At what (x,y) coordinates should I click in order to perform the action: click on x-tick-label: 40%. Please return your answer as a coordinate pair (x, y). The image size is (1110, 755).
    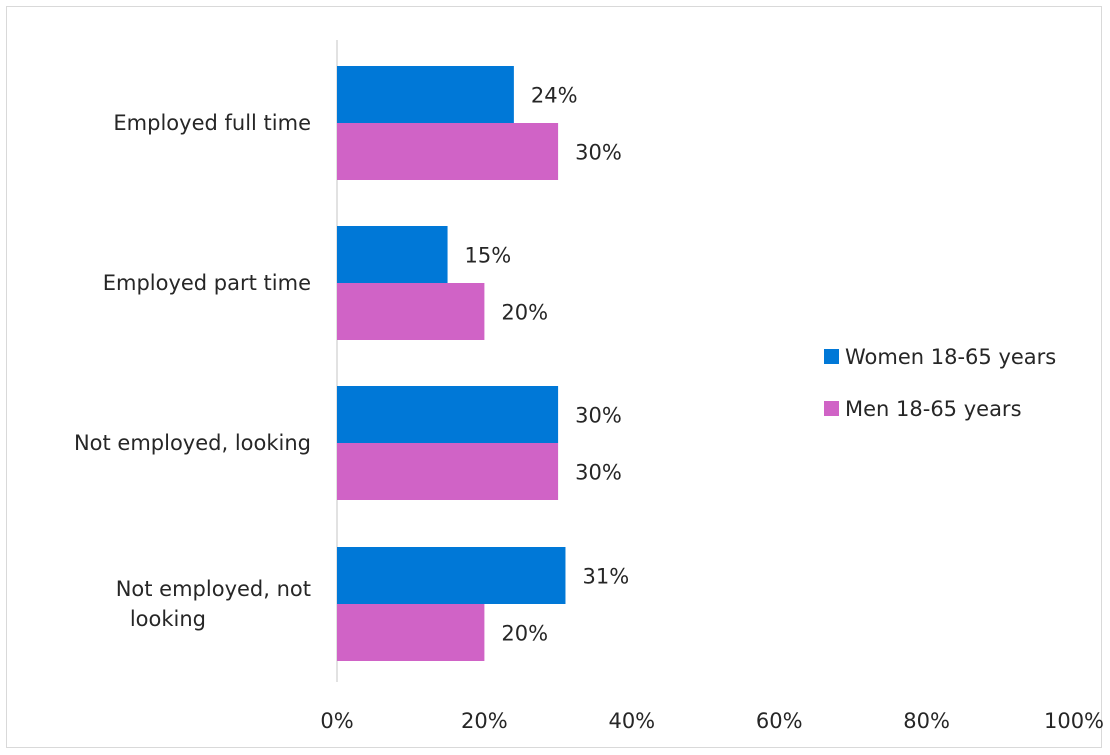
    Looking at the image, I should click on (631, 721).